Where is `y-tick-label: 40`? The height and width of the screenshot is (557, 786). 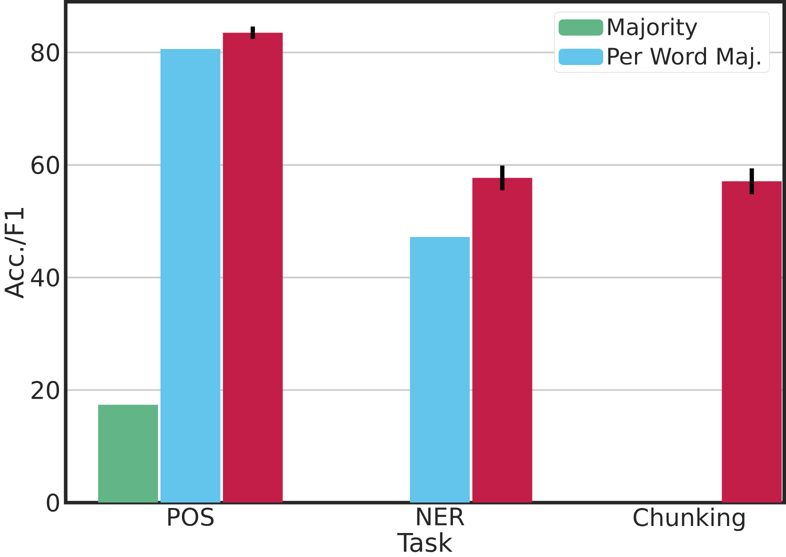 y-tick-label: 40 is located at coordinates (45, 277).